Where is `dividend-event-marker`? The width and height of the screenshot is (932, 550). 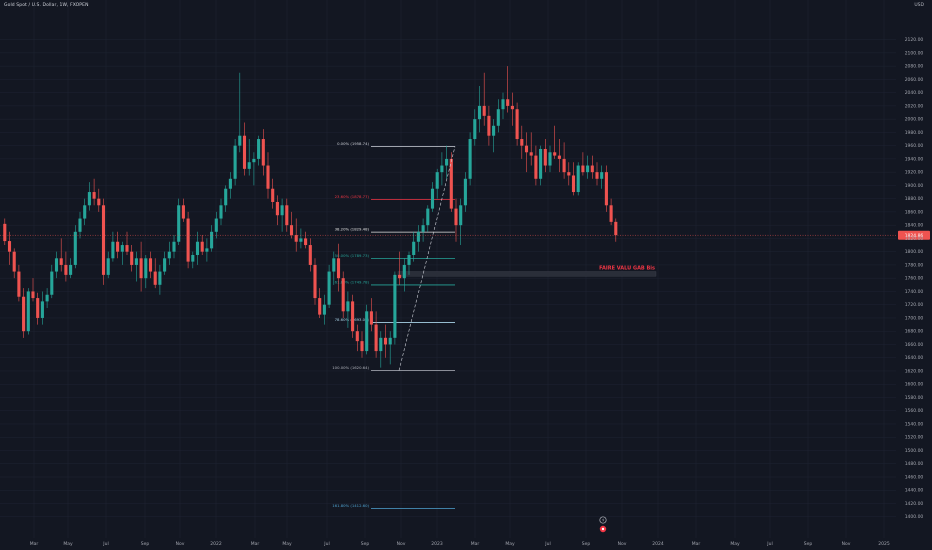 dividend-event-marker is located at coordinates (603, 520).